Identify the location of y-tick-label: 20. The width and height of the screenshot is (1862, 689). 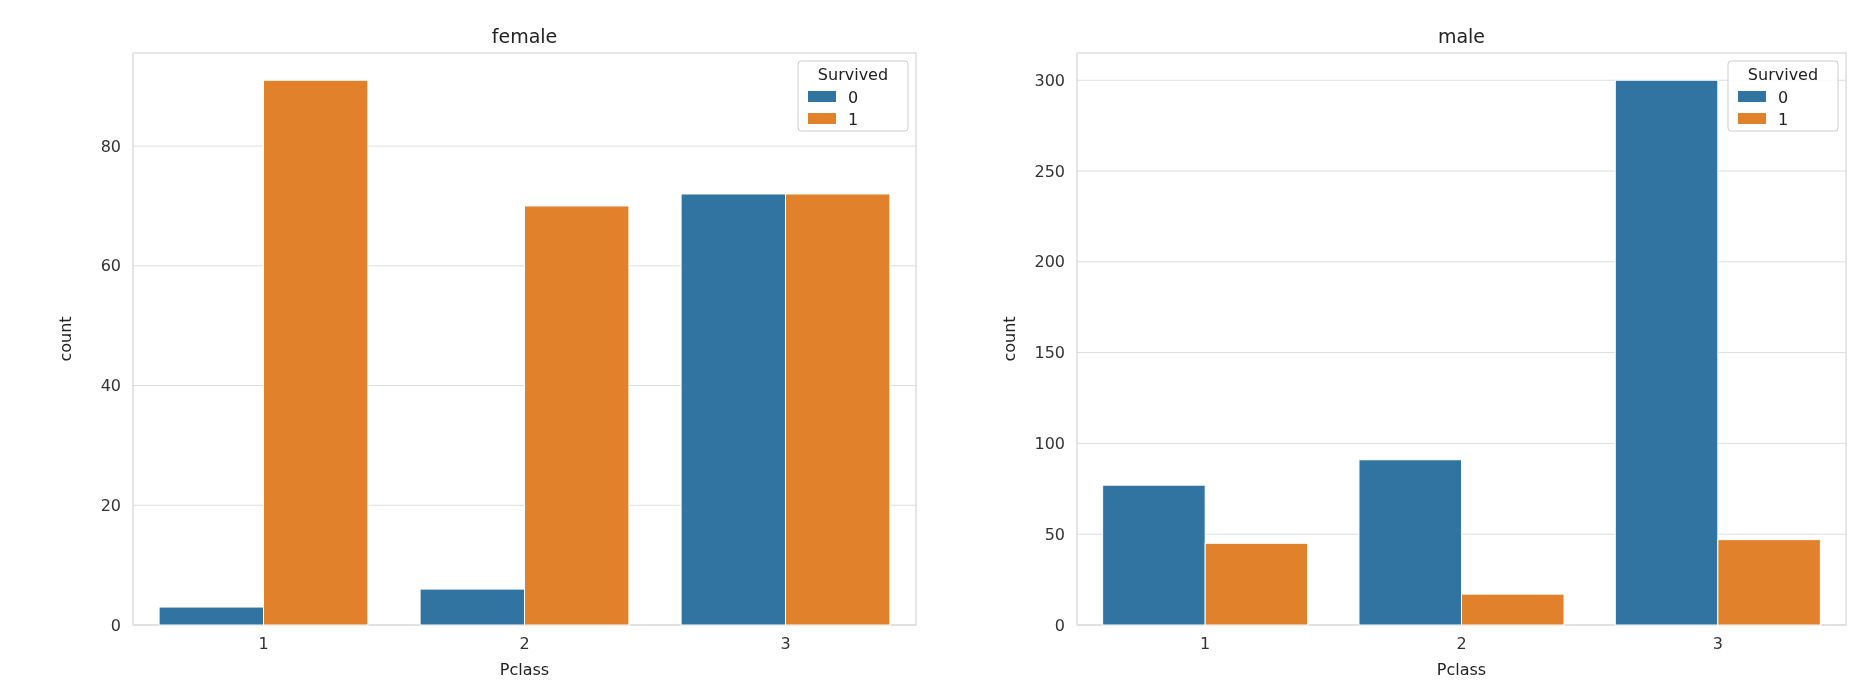
(110, 505).